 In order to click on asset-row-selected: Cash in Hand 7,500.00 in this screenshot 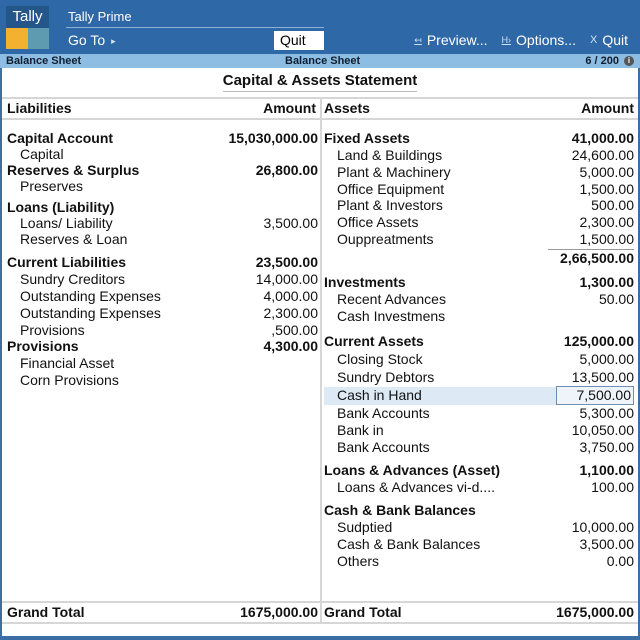, I will do `click(479, 395)`.